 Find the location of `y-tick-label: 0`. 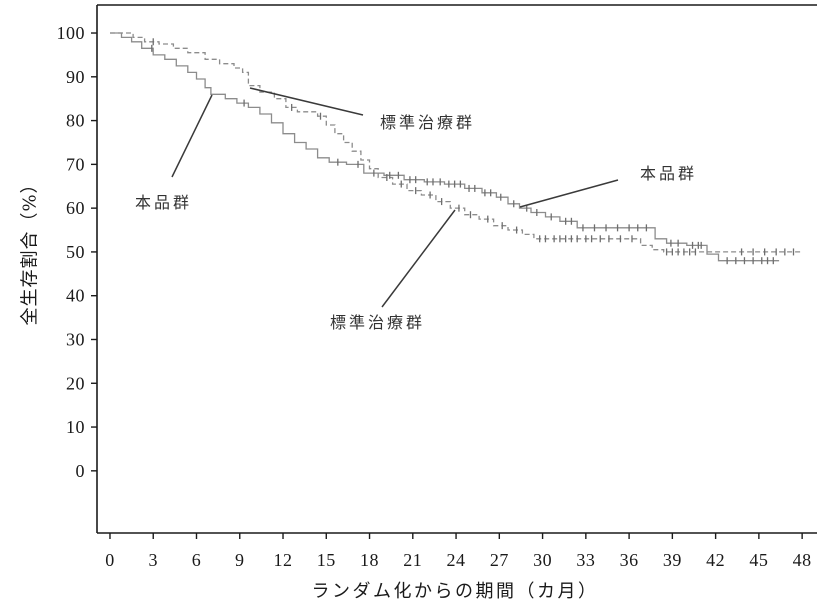

y-tick-label: 0 is located at coordinates (81, 471).